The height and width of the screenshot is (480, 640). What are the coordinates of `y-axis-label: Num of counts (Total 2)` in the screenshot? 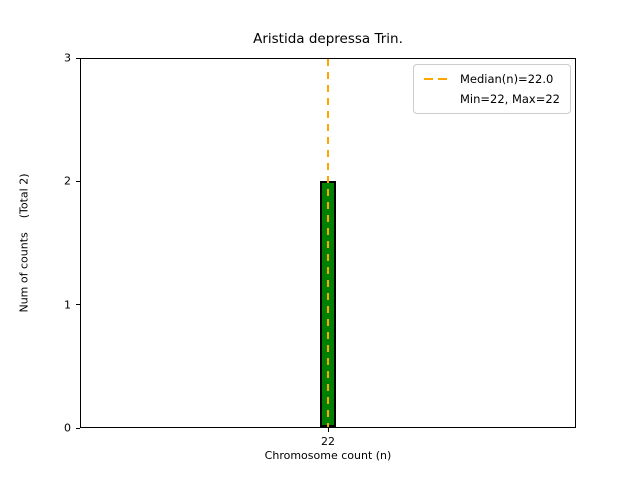 It's located at (24, 243).